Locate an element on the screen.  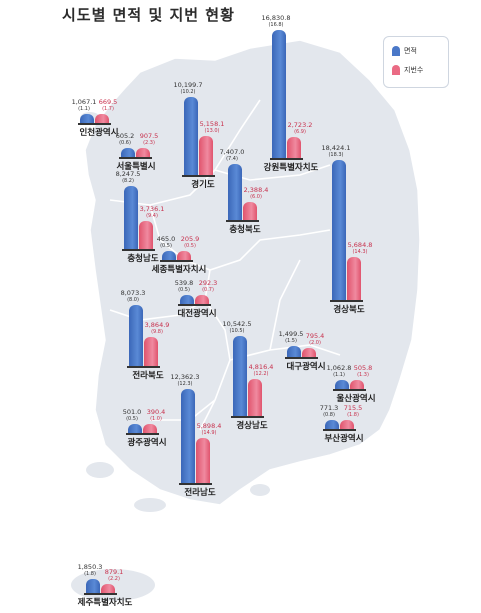
data-label-lots: 292.3 (0.7) is located at coordinates (208, 287).